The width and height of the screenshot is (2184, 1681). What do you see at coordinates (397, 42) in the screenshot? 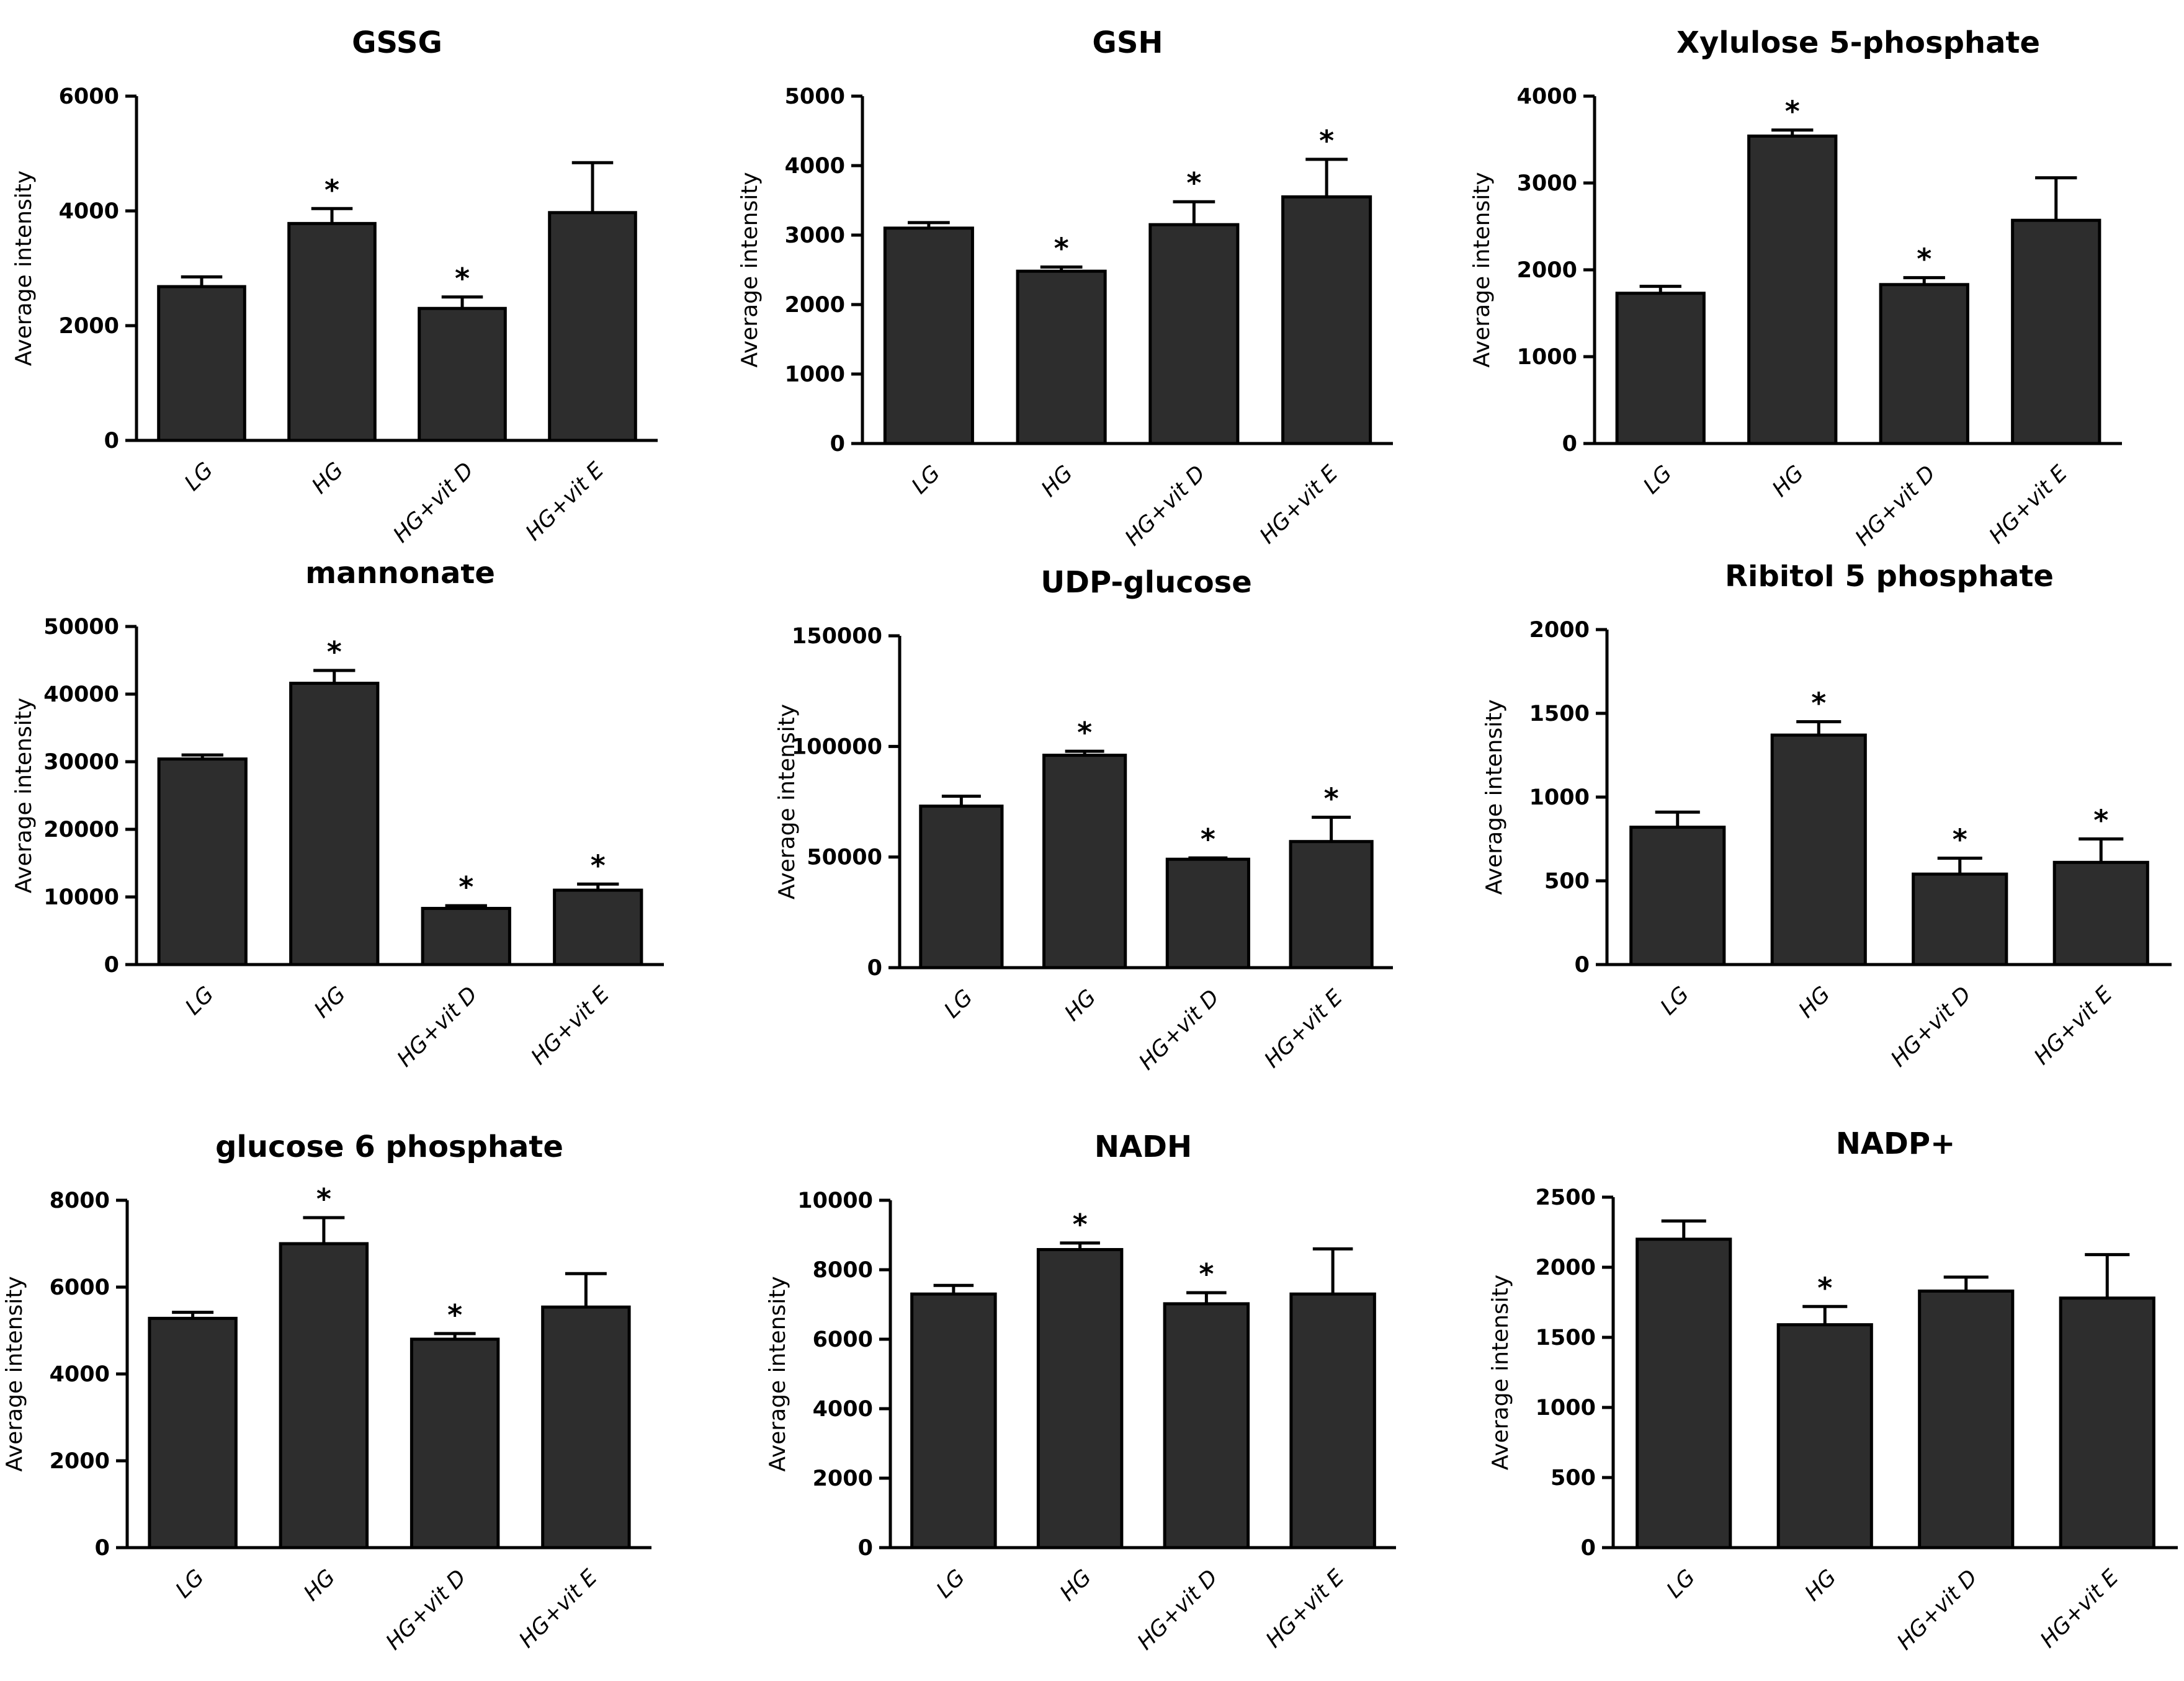
I see `chart-title: GSSG` at bounding box center [397, 42].